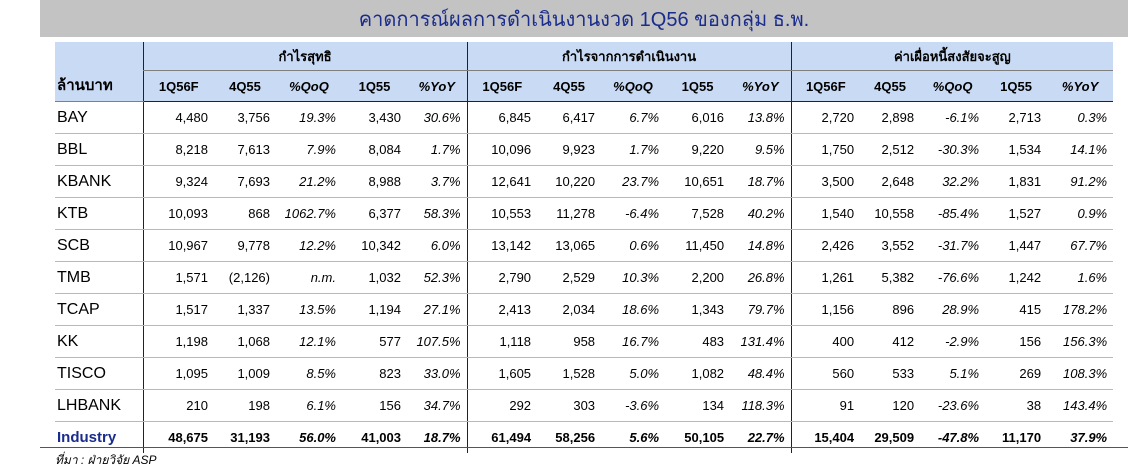  What do you see at coordinates (761, 341) in the screenshot?
I see `table-cell: 131.4%` at bounding box center [761, 341].